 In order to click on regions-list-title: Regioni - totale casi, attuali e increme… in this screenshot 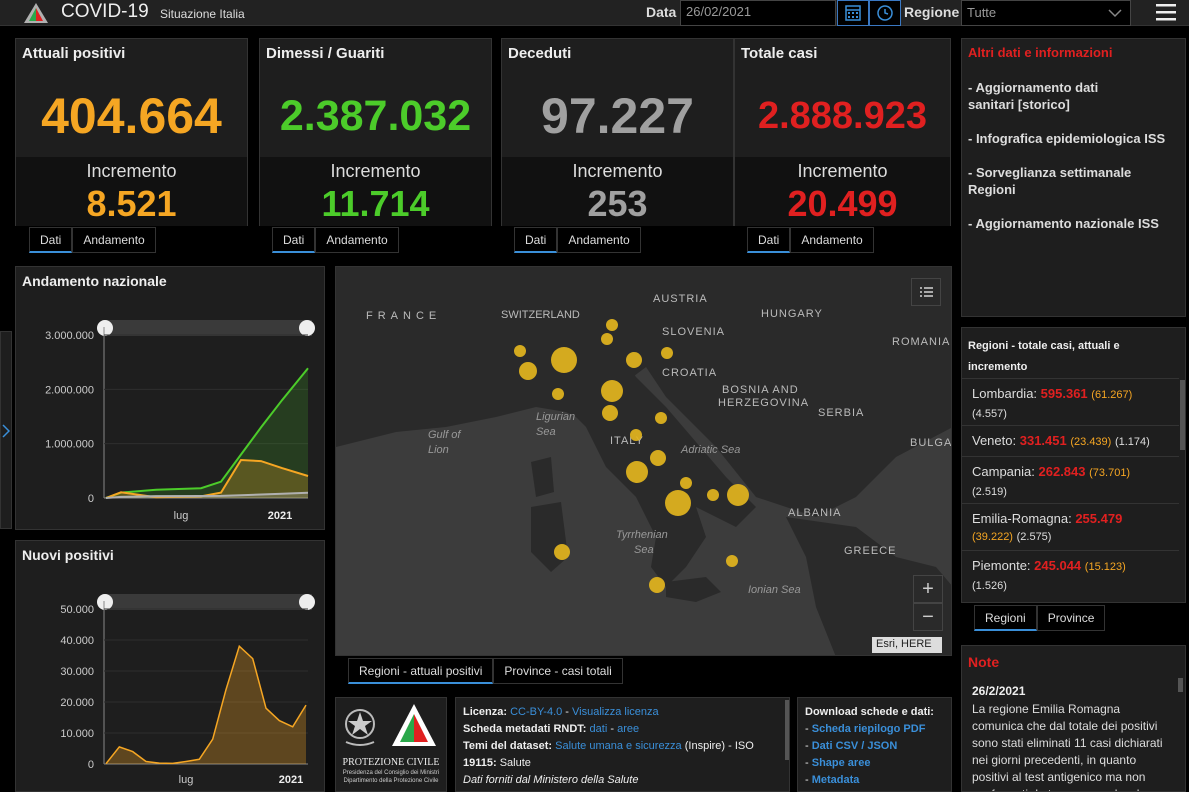, I will do `click(1044, 356)`.